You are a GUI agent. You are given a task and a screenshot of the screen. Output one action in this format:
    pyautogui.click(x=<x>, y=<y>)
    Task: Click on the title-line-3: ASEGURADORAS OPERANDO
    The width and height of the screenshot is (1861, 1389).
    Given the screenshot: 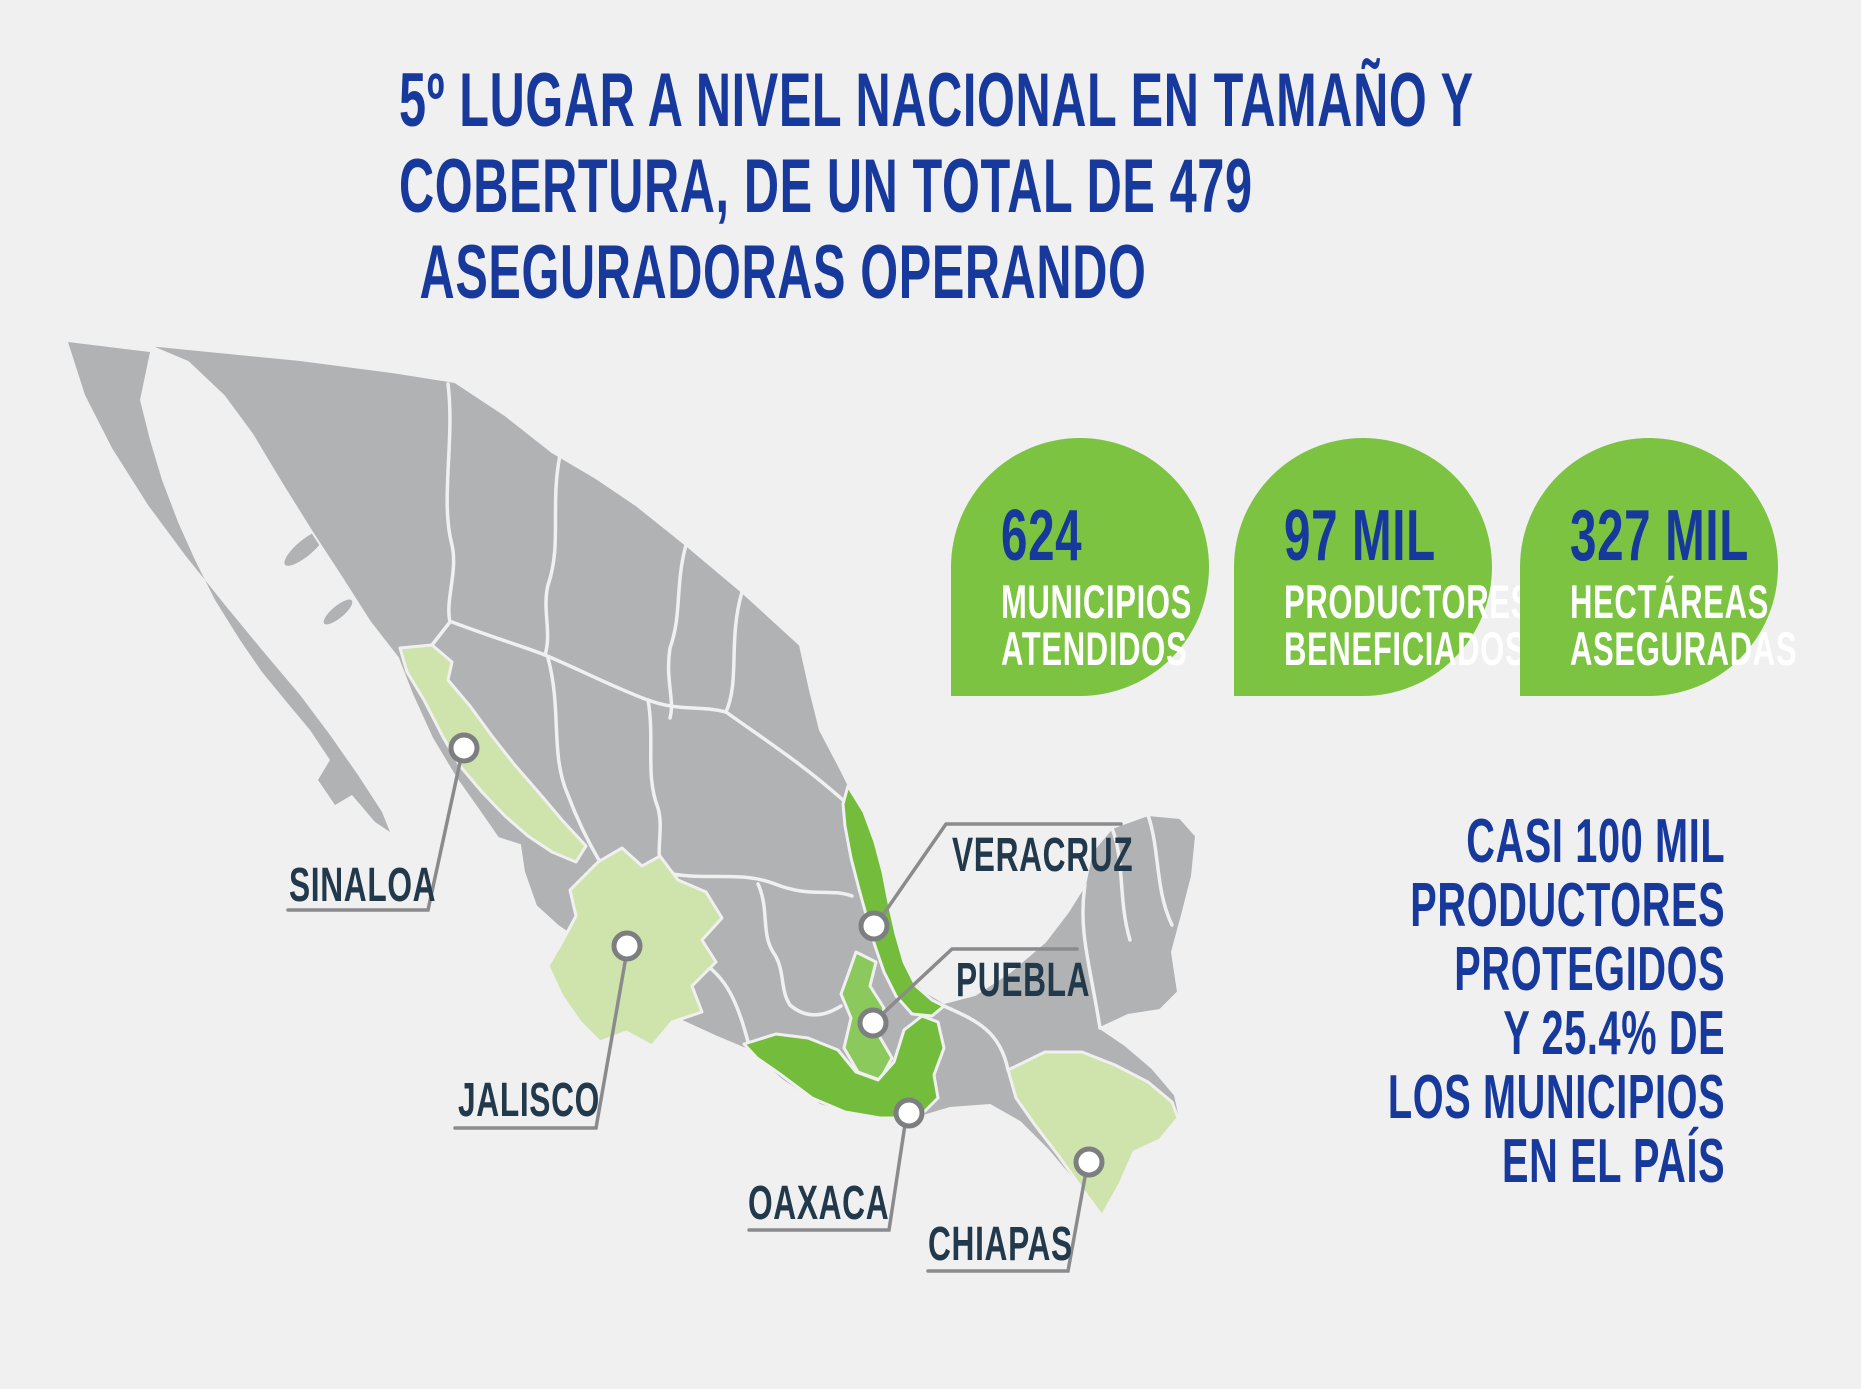 What is the action you would take?
    pyautogui.click(x=783, y=272)
    